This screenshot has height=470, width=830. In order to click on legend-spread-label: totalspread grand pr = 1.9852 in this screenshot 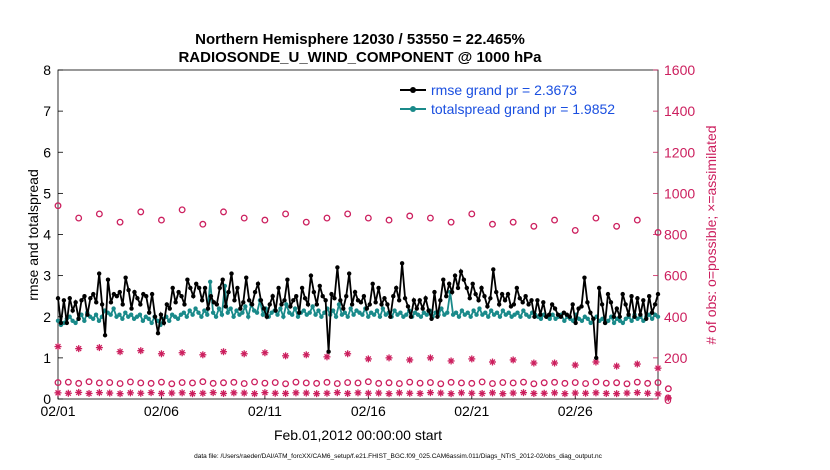, I will do `click(523, 109)`.